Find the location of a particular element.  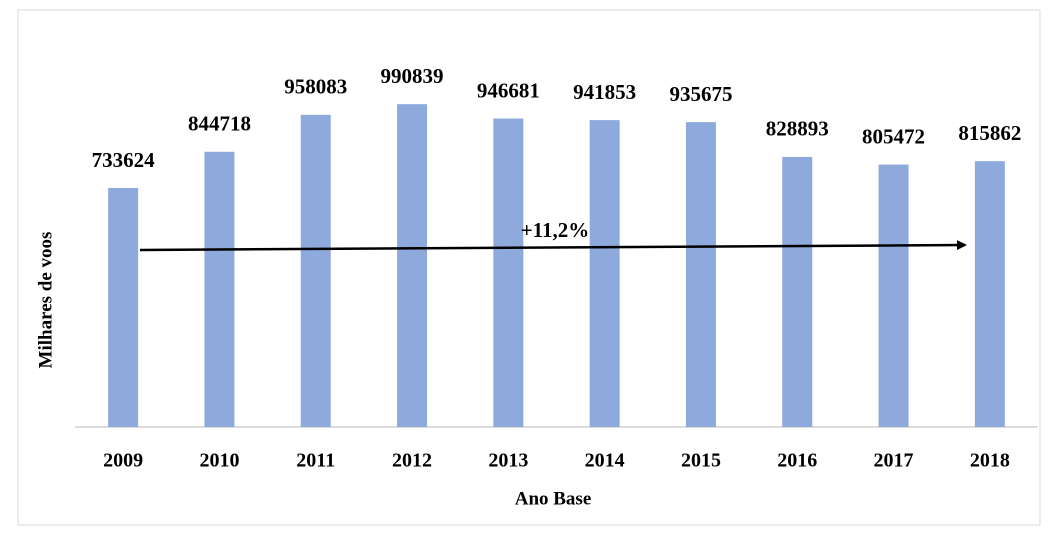

x-tick-label: 2016 is located at coordinates (797, 461).